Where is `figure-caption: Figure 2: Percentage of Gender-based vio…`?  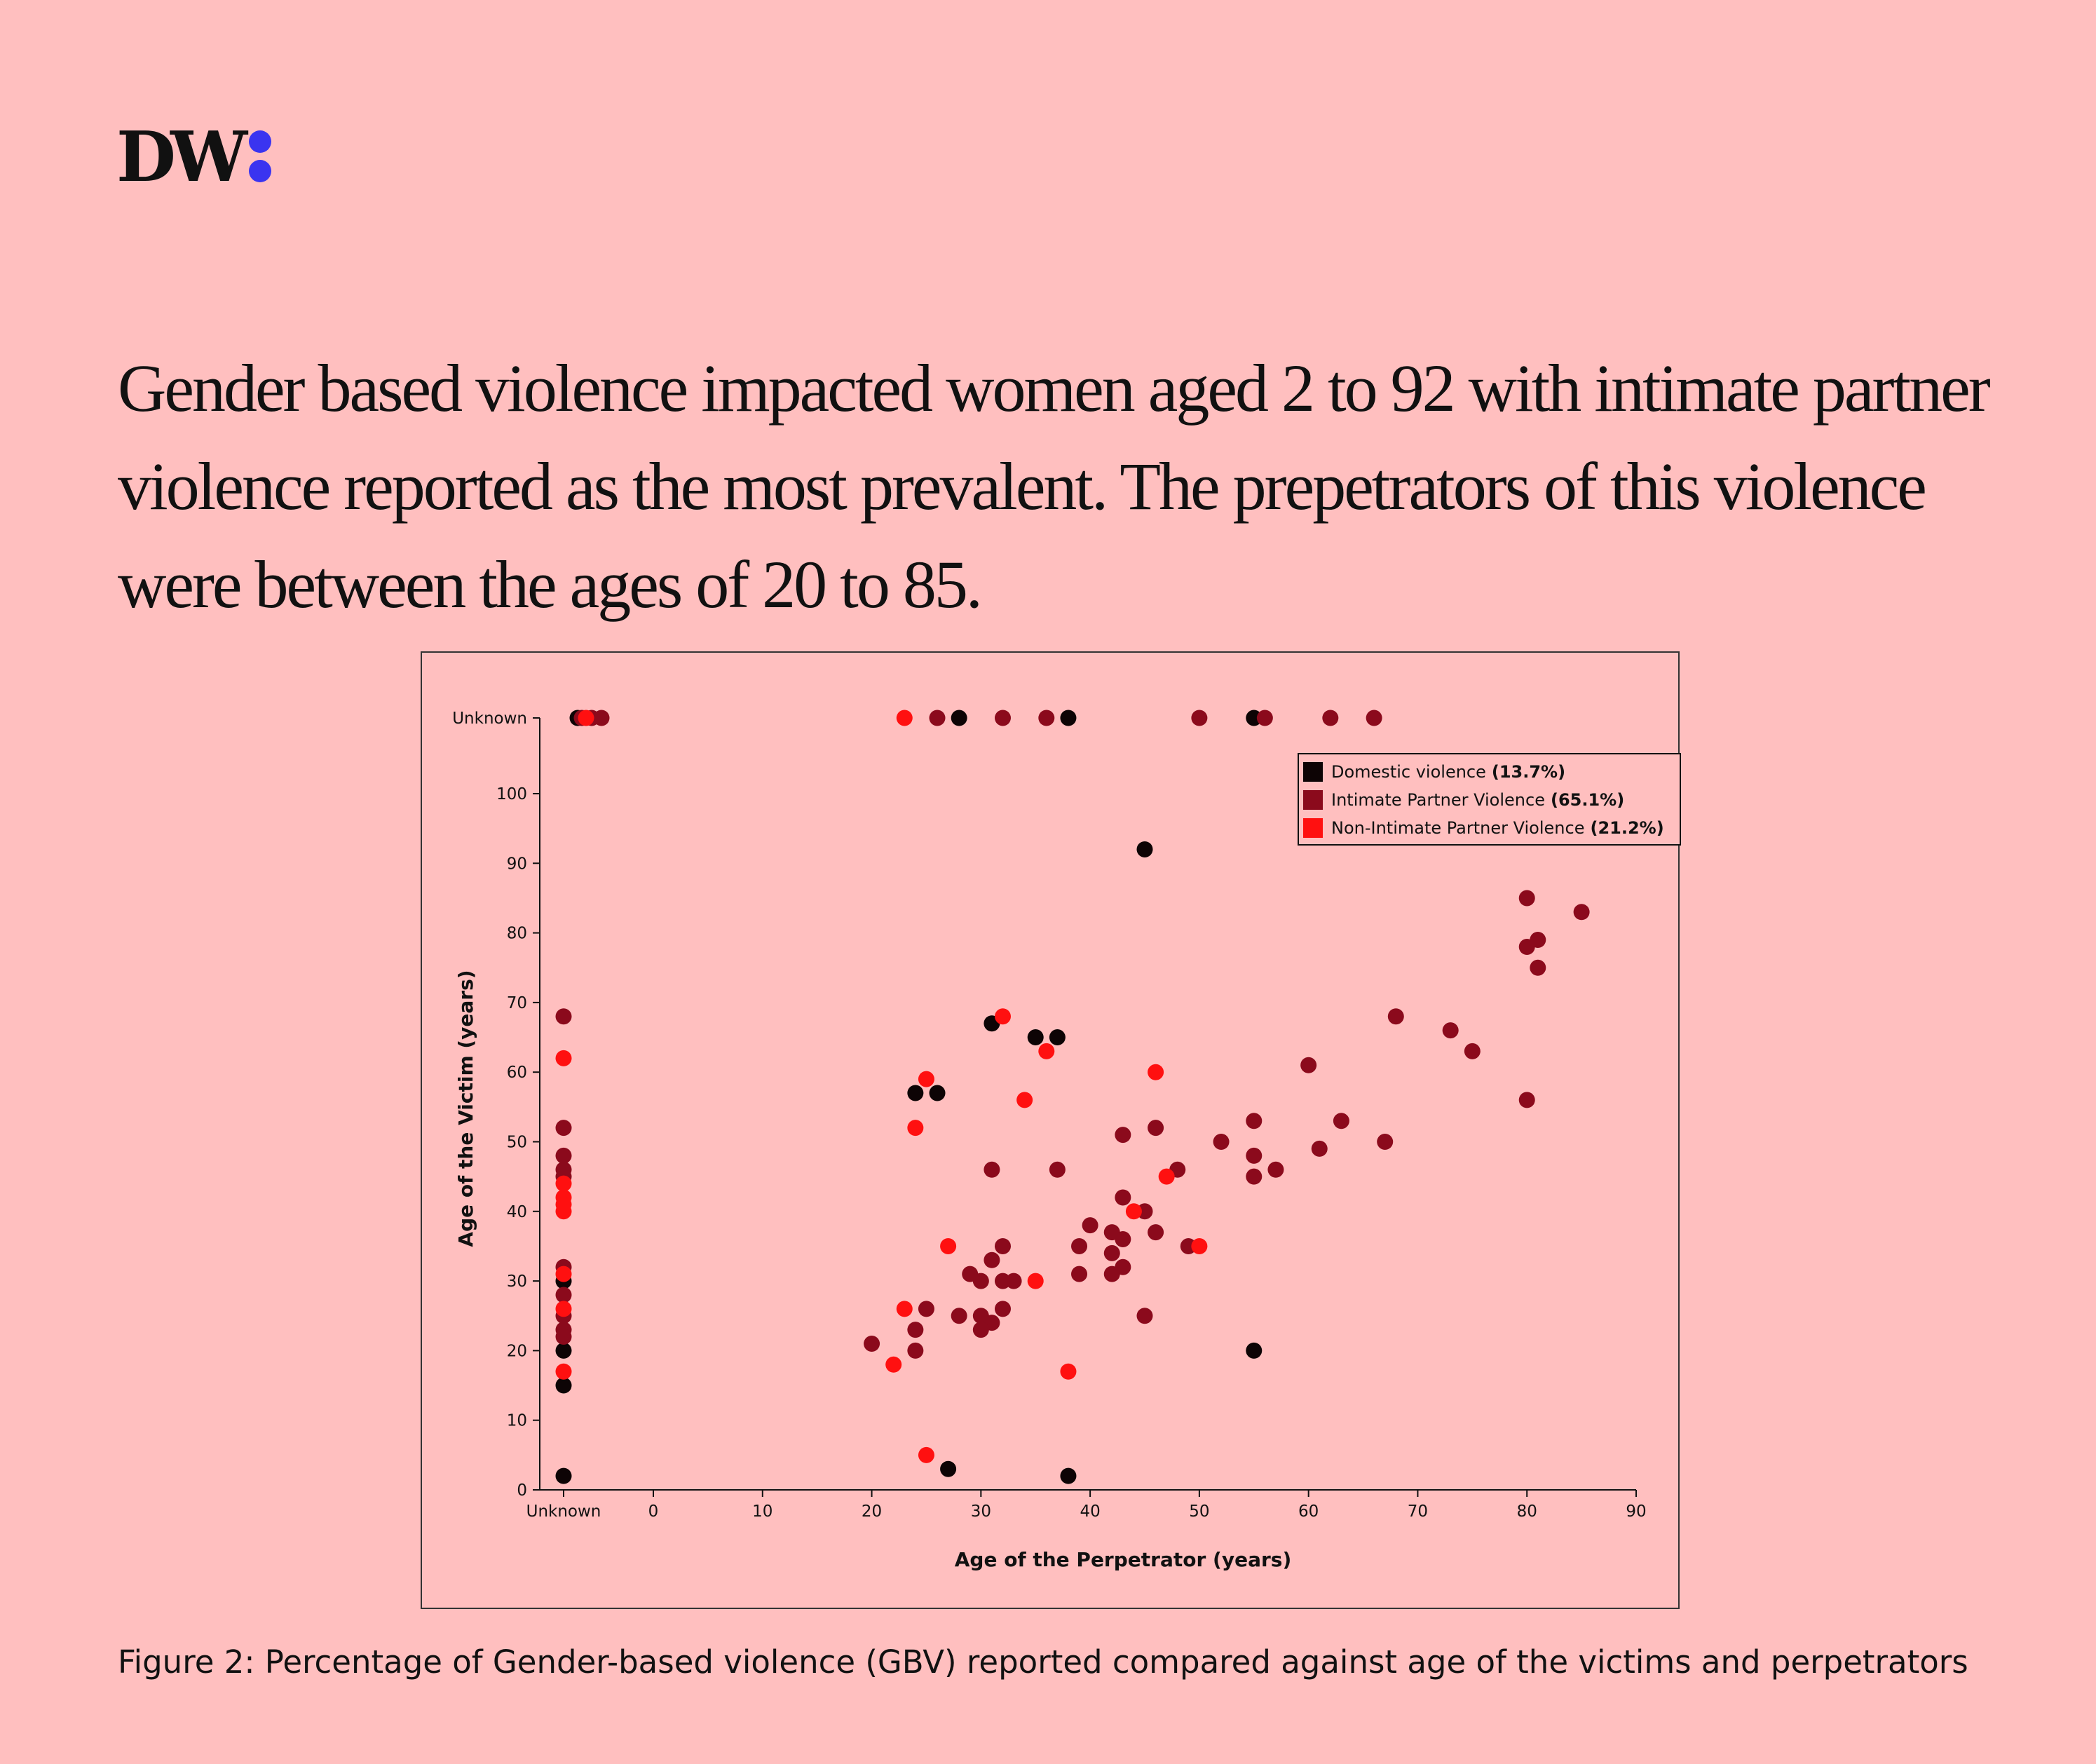
figure-caption: Figure 2: Percentage of Gender-based vio… is located at coordinates (1043, 1662).